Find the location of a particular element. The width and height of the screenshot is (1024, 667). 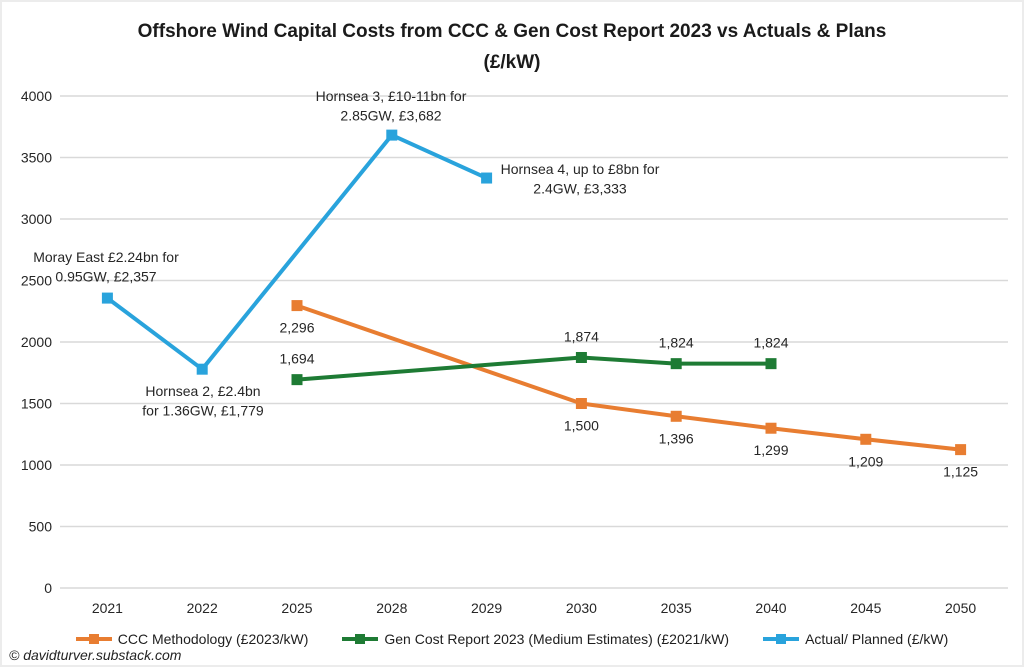

y-axis-tick-label: 1000 is located at coordinates (36, 465).